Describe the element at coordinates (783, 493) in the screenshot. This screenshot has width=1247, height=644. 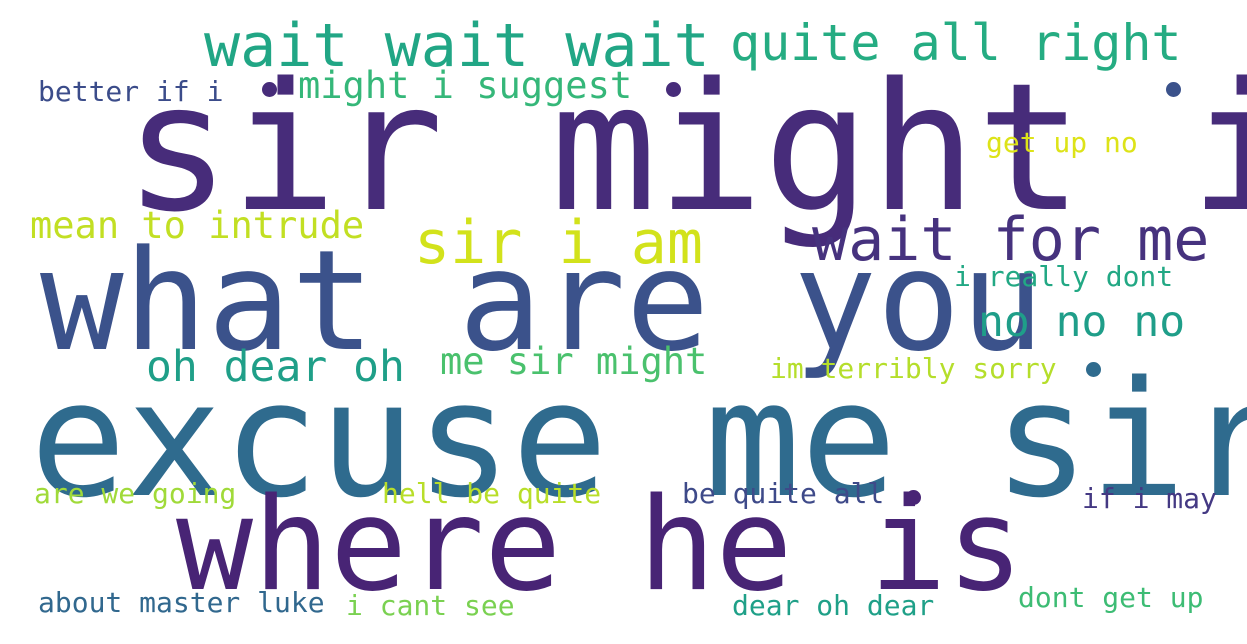
I see `word-be-quite-all: be quite all` at that location.